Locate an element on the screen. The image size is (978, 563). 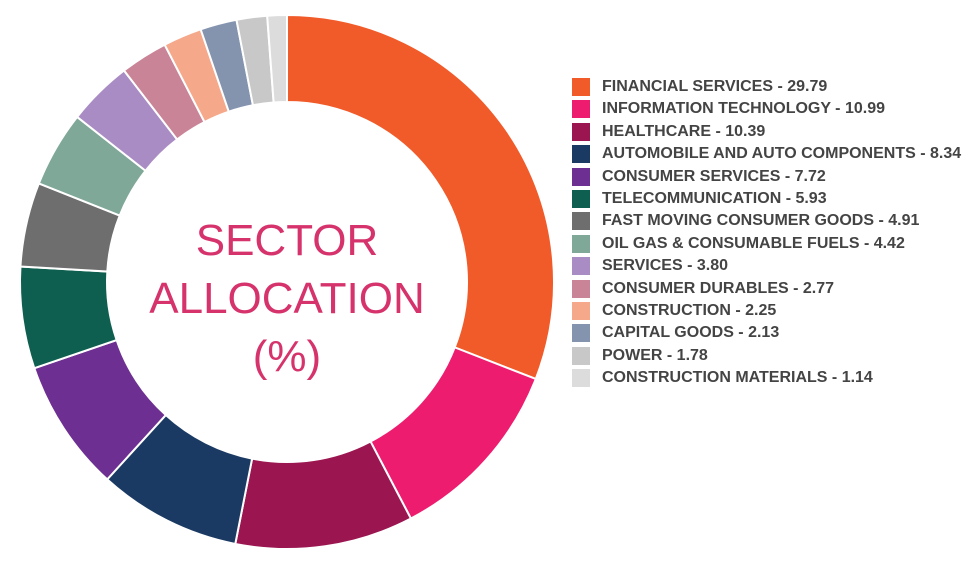
legend-label: CONSUMER DURABLES - 2.77 is located at coordinates (718, 288).